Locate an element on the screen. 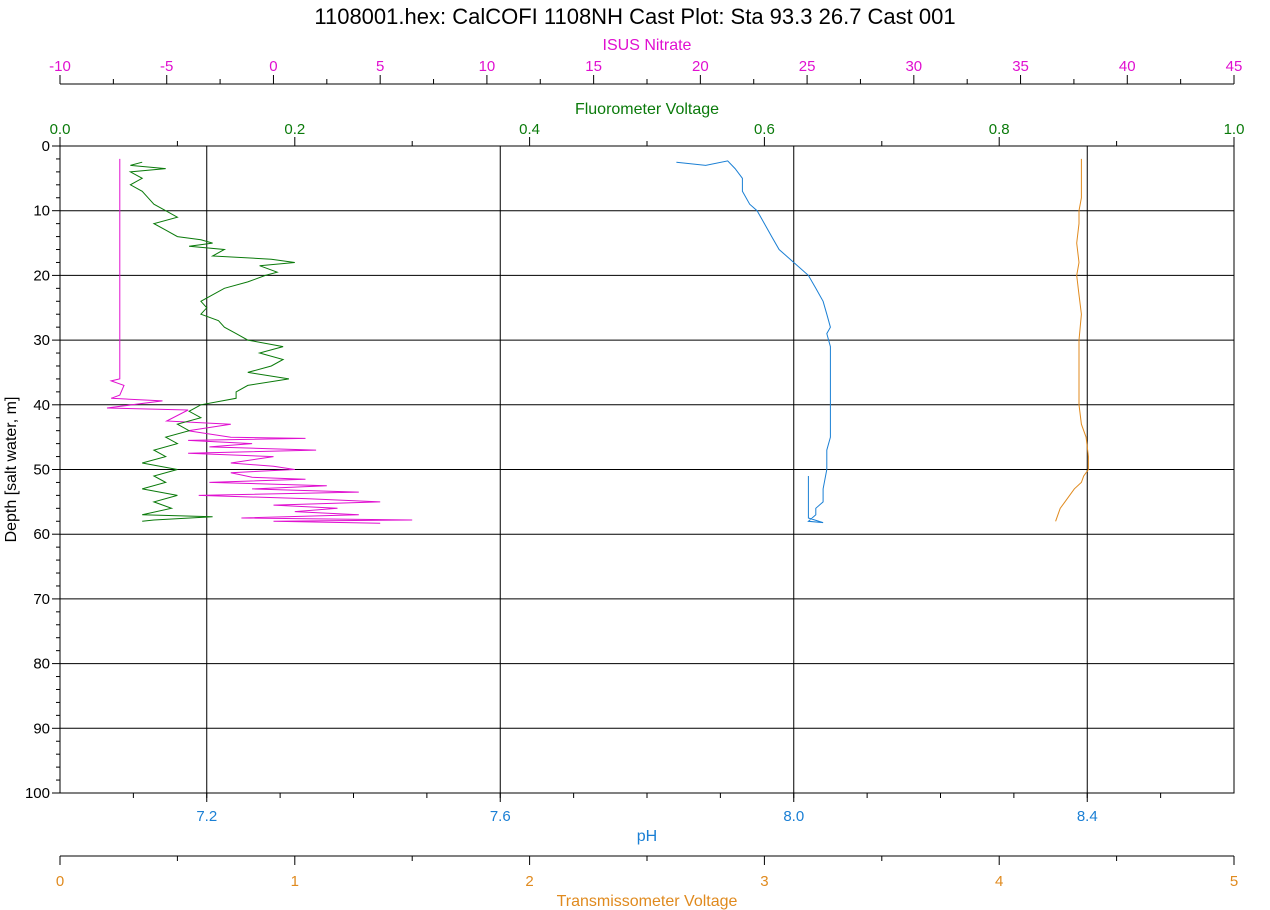 This screenshot has width=1270, height=910. ph-tick-label: 8.0 is located at coordinates (793, 816).